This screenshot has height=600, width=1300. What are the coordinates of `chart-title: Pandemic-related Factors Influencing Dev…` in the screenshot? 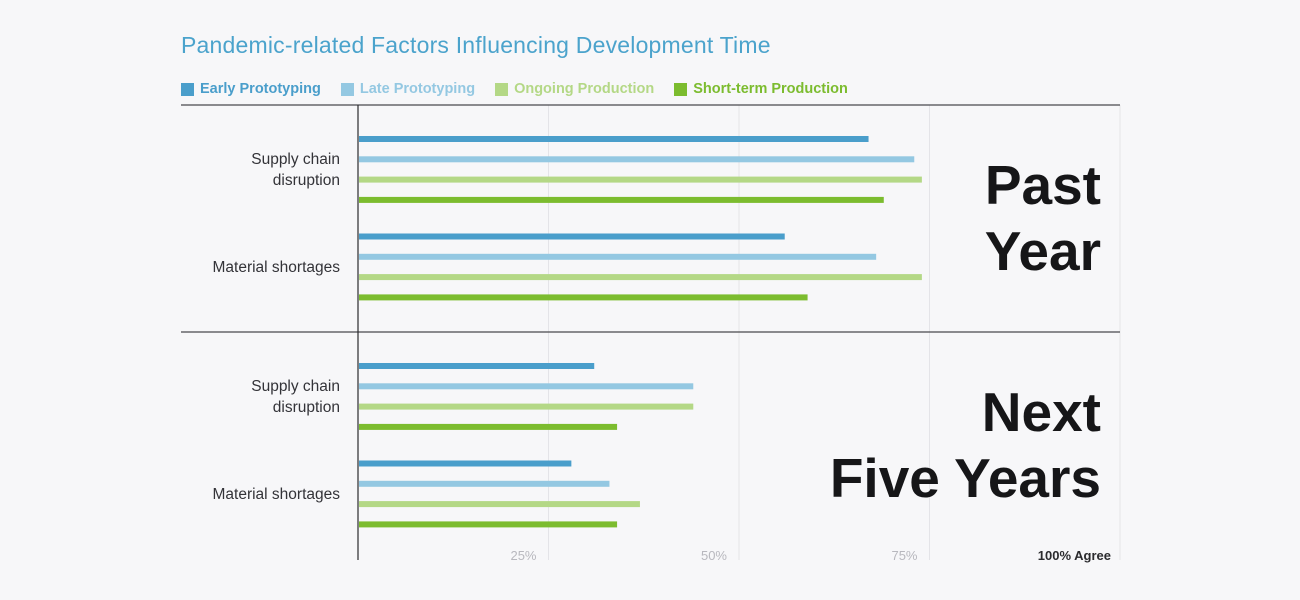 It's located at (476, 45).